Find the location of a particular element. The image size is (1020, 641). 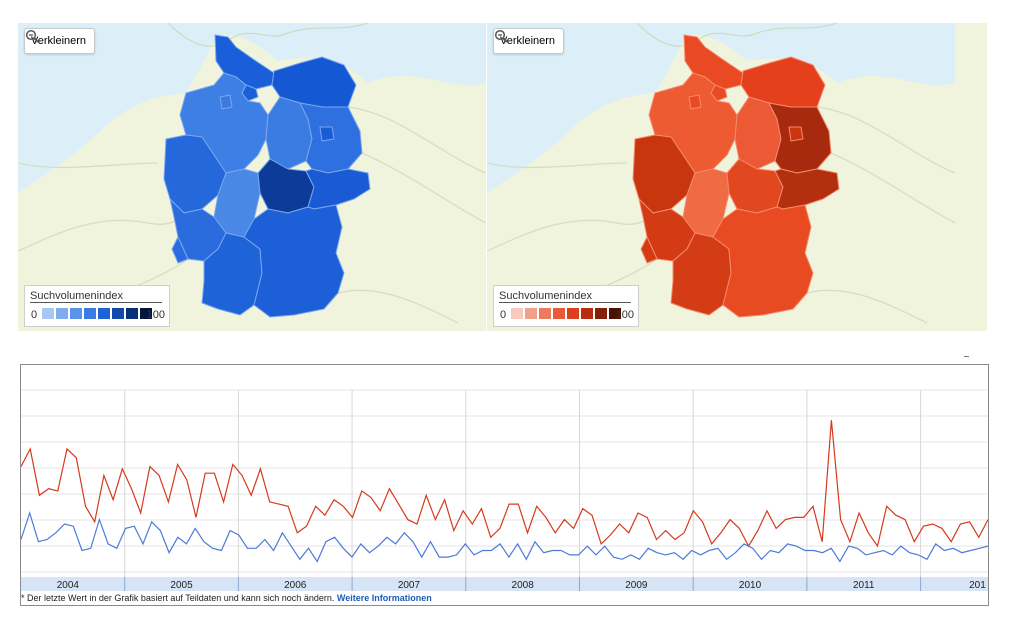

x-tick-label: 201 is located at coordinates (977, 585).